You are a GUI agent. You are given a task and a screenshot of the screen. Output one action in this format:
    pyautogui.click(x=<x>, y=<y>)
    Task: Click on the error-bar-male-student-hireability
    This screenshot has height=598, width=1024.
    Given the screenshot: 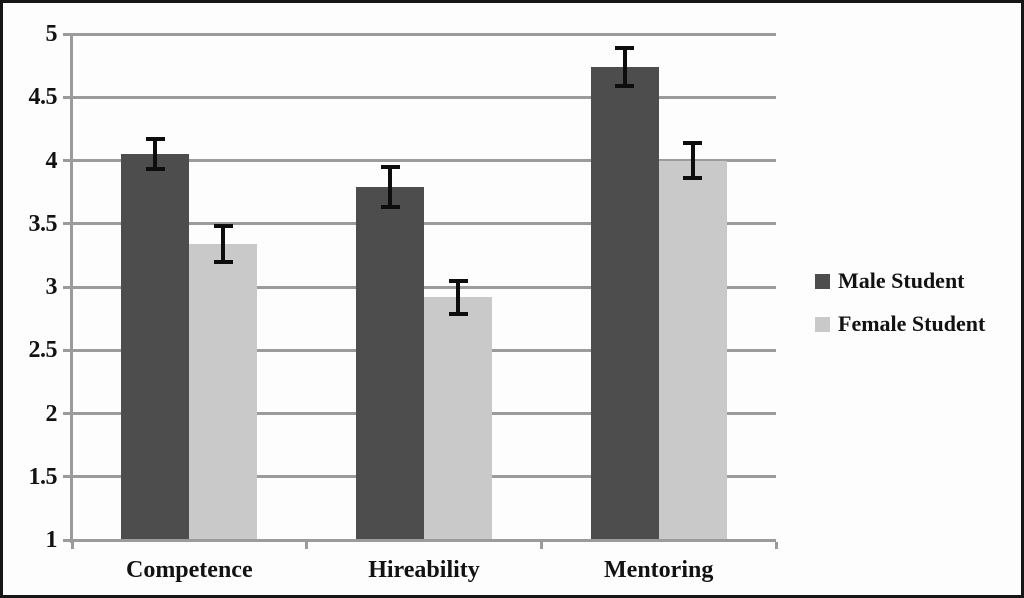 What is the action you would take?
    pyautogui.click(x=390, y=187)
    